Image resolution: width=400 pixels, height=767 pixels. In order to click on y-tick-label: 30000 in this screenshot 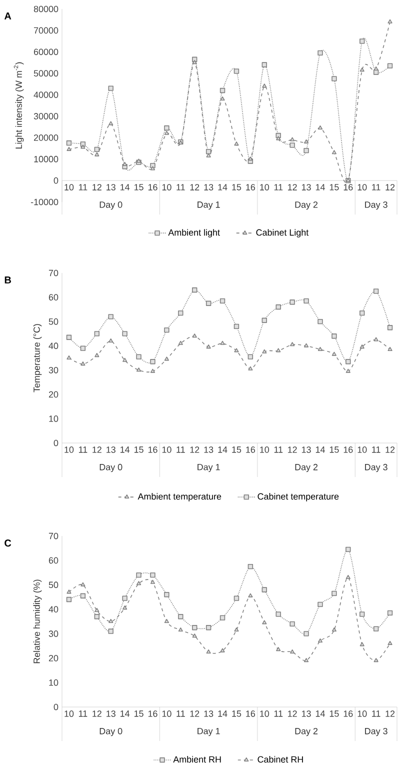, I will do `click(46, 116)`.